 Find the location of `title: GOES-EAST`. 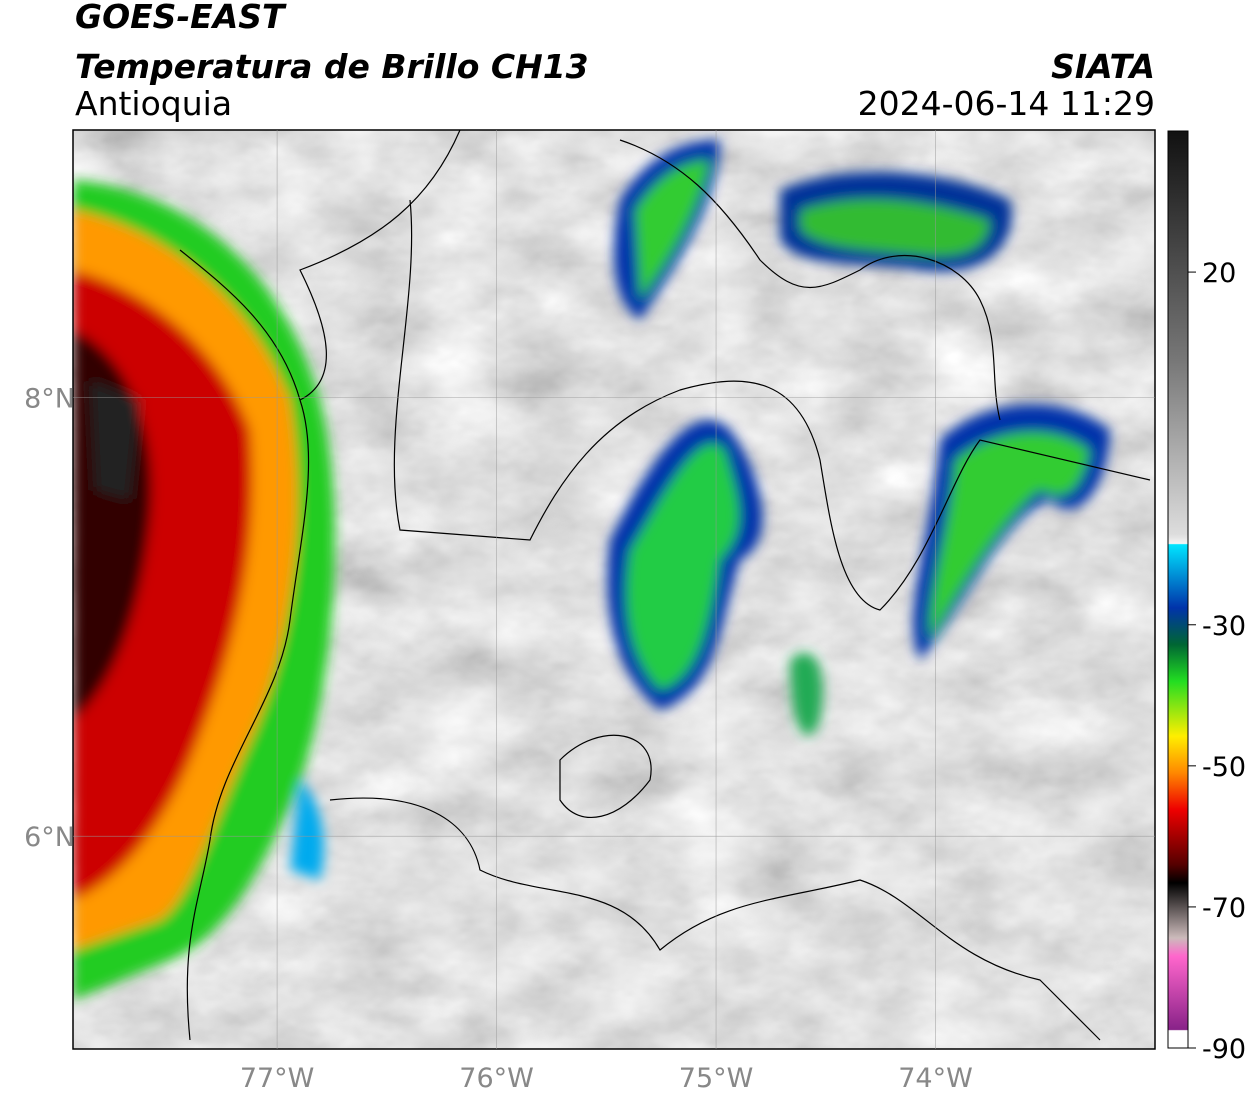

title: GOES-EAST is located at coordinates (181, 18).